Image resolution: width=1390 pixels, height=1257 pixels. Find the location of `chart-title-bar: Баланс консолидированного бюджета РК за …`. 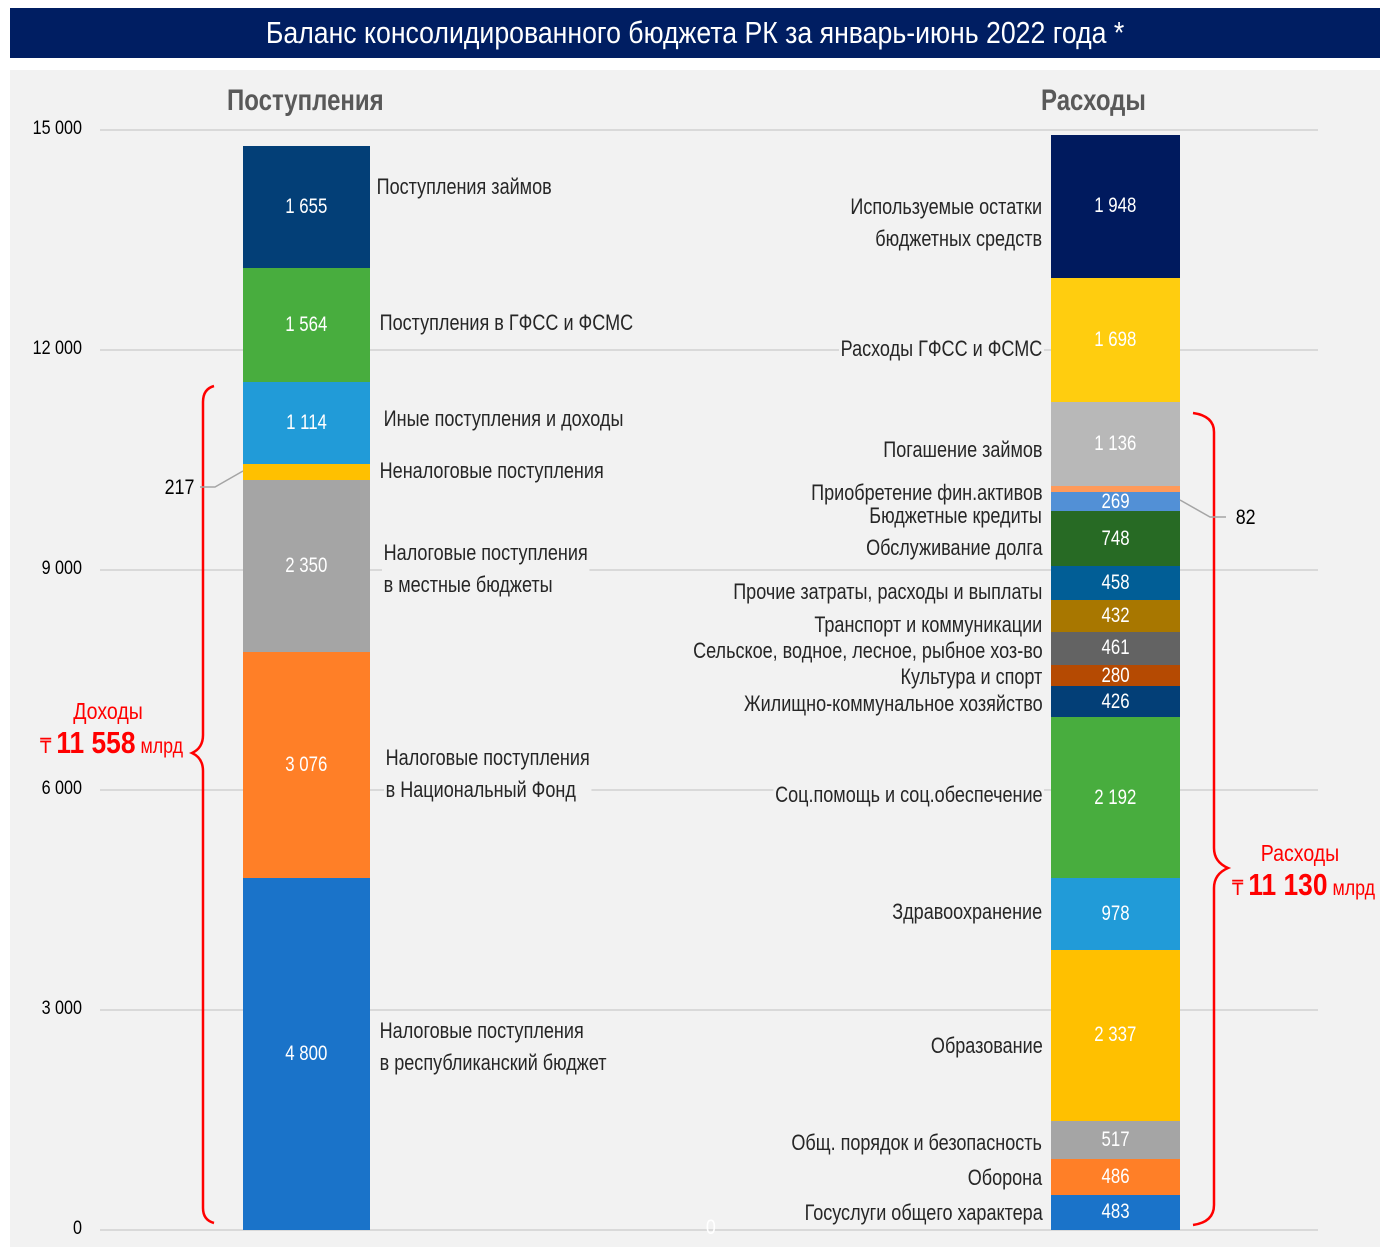

chart-title-bar: Баланс консолидированного бюджета РК за … is located at coordinates (695, 33).